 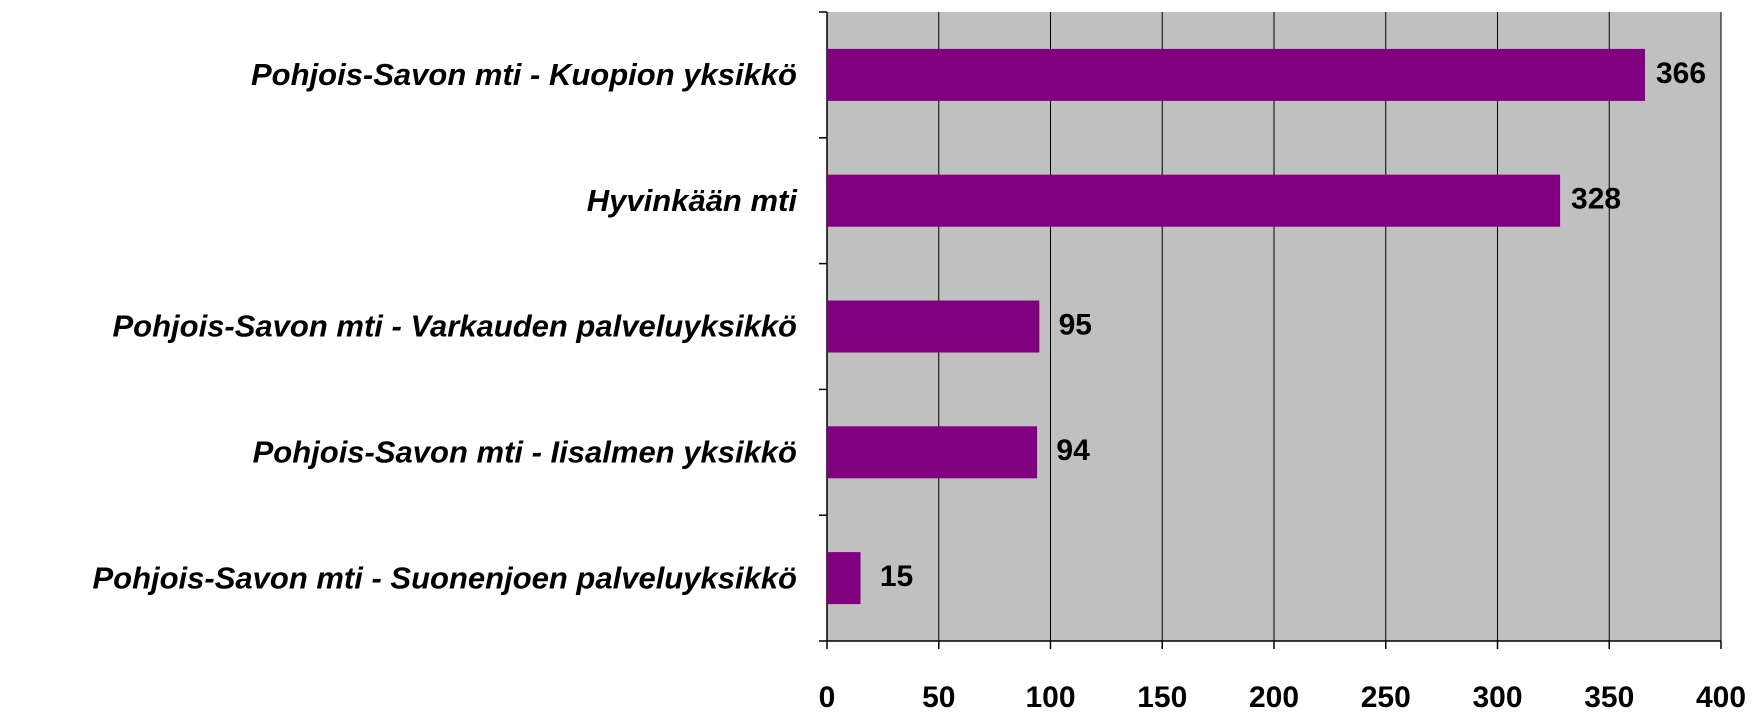 I want to click on x-tick-label: 400, so click(x=1721, y=697).